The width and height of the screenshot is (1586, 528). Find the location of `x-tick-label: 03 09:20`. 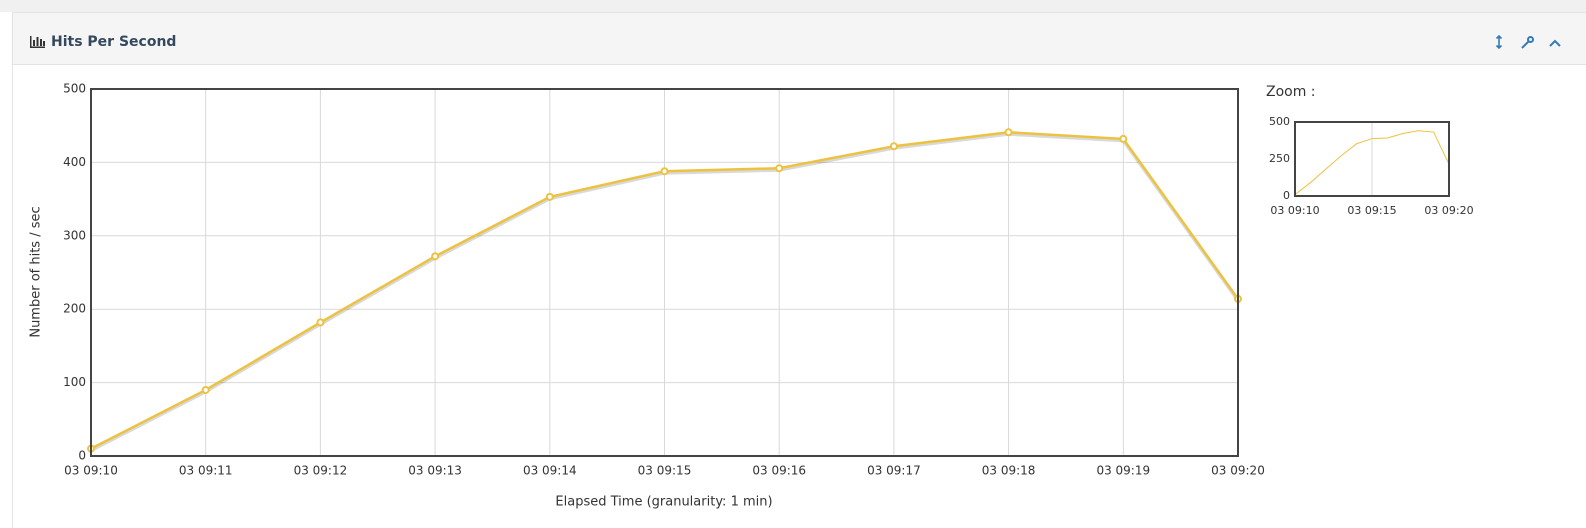

x-tick-label: 03 09:20 is located at coordinates (1238, 471).